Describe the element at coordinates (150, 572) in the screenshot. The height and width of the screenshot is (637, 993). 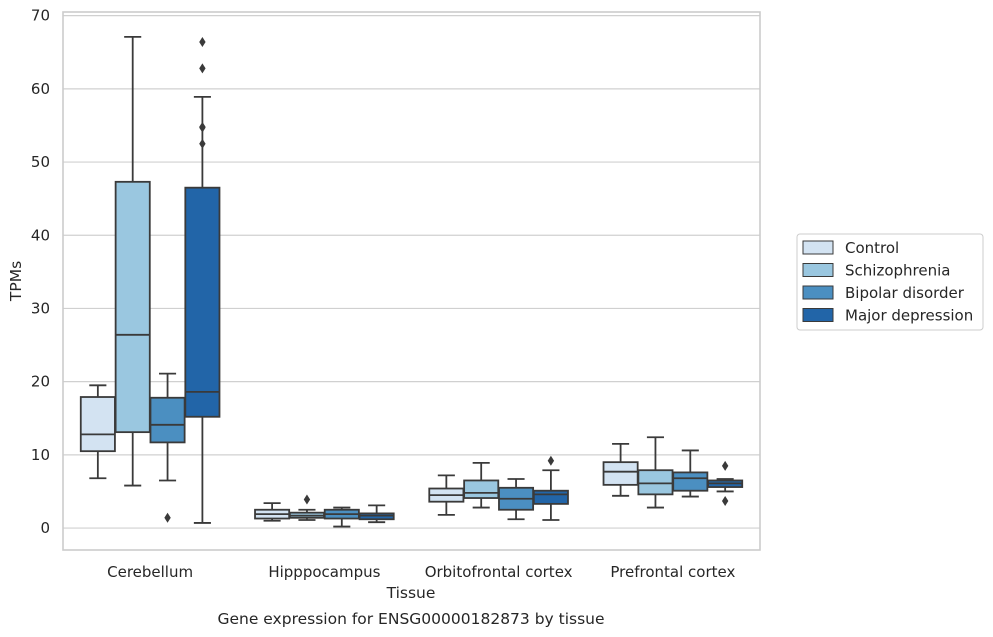
I see `x-tick-label-0: Cerebellum` at that location.